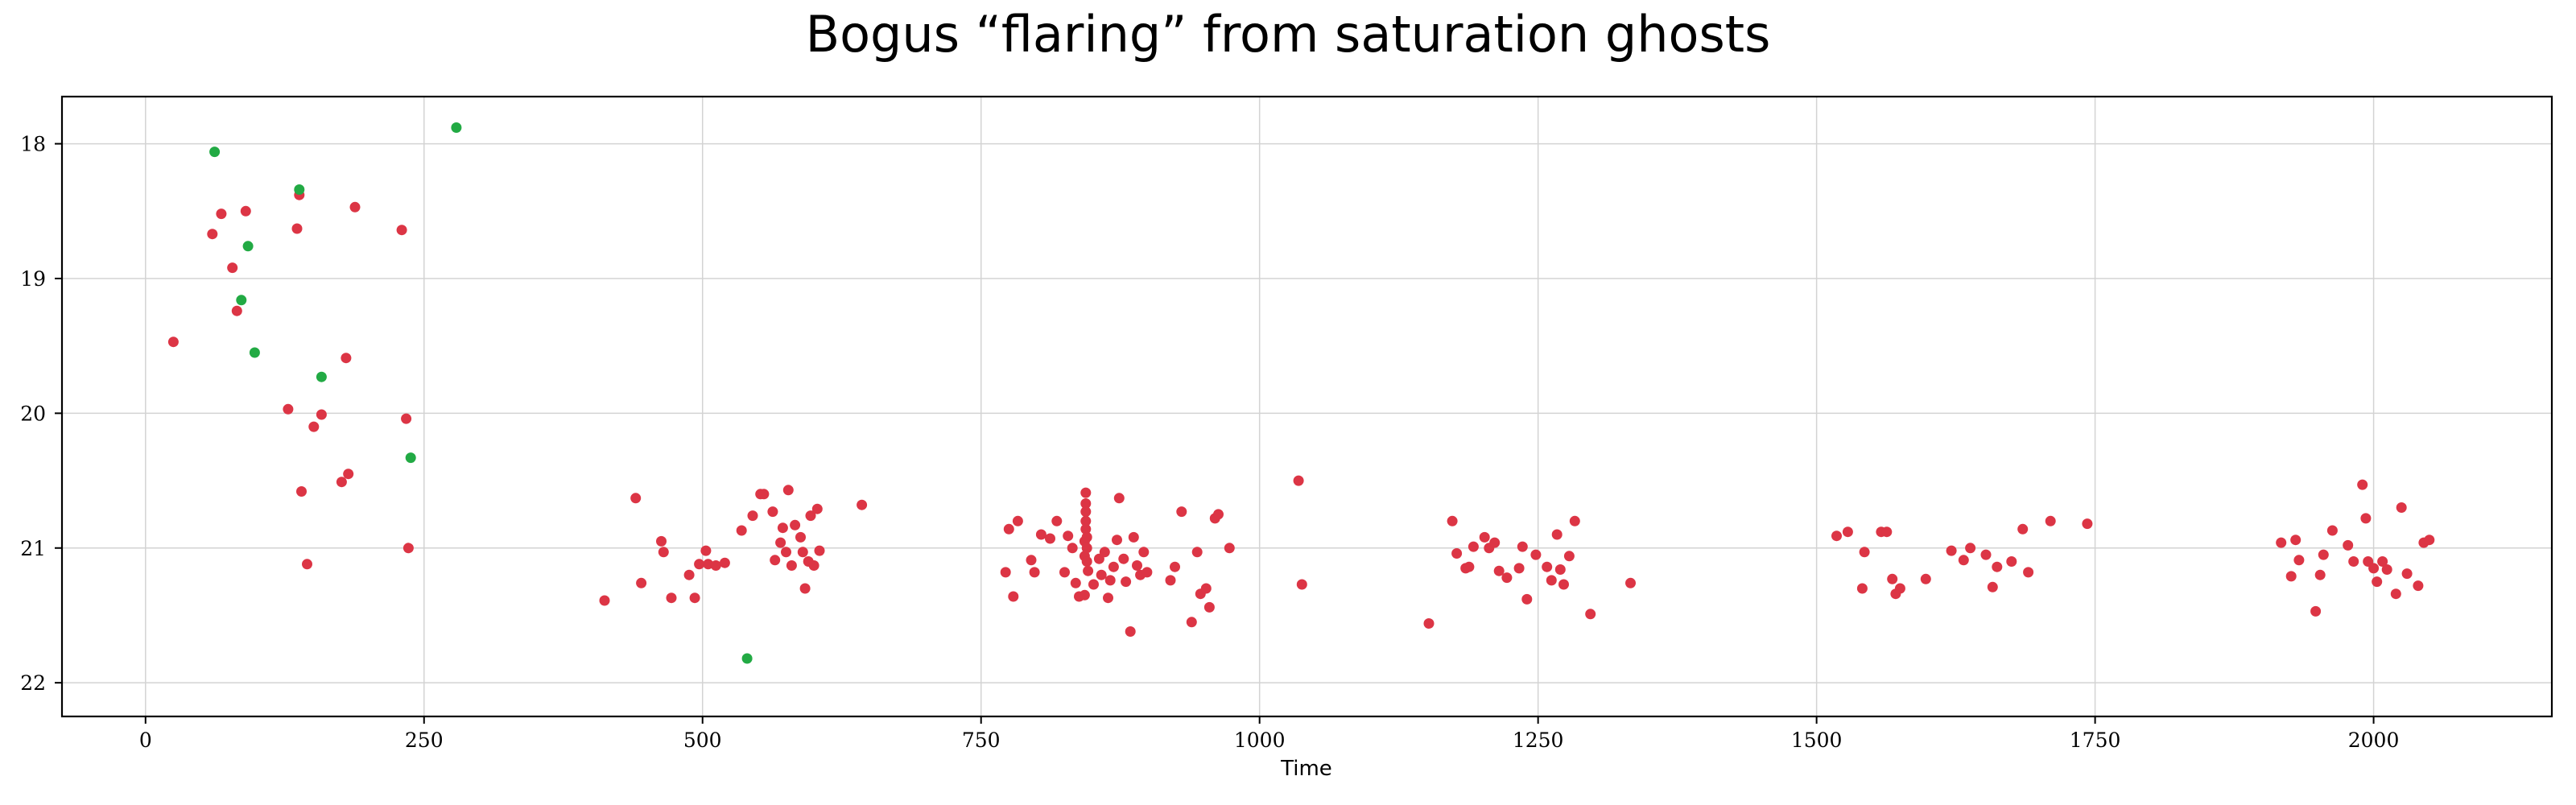 Image resolution: width=2576 pixels, height=805 pixels. I want to click on x-tick-label: 2000, so click(2374, 740).